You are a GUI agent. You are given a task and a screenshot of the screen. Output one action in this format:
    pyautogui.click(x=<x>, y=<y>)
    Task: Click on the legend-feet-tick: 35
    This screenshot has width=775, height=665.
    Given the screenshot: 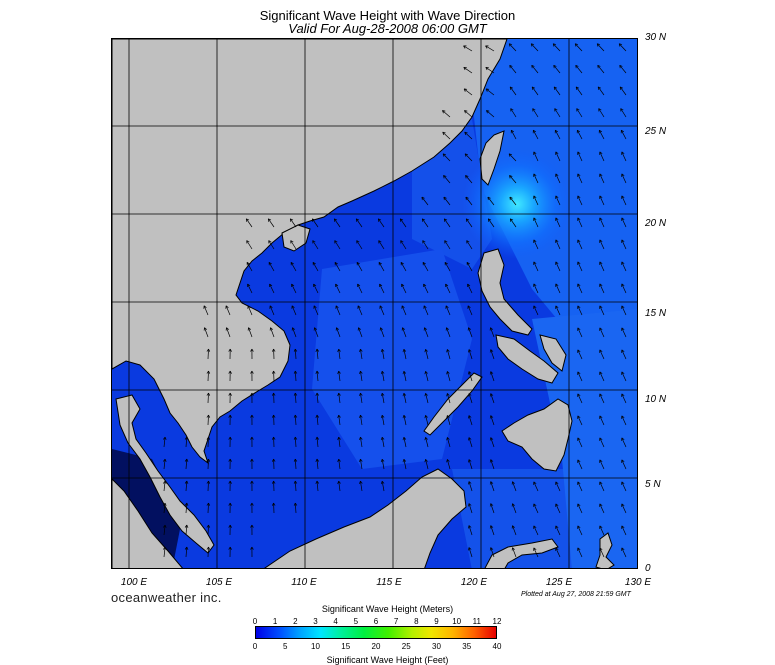 What is the action you would take?
    pyautogui.click(x=467, y=646)
    